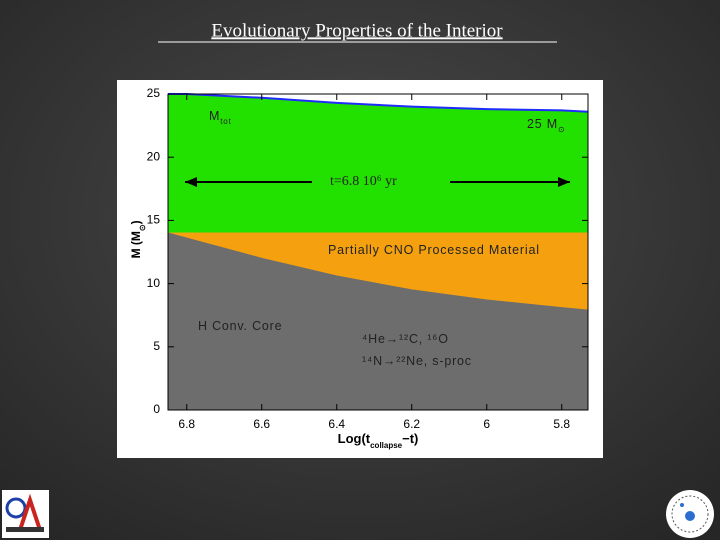 The image size is (720, 540). Describe the element at coordinates (354, 438) in the screenshot. I see `x-axis-label-part: Log(t` at that location.